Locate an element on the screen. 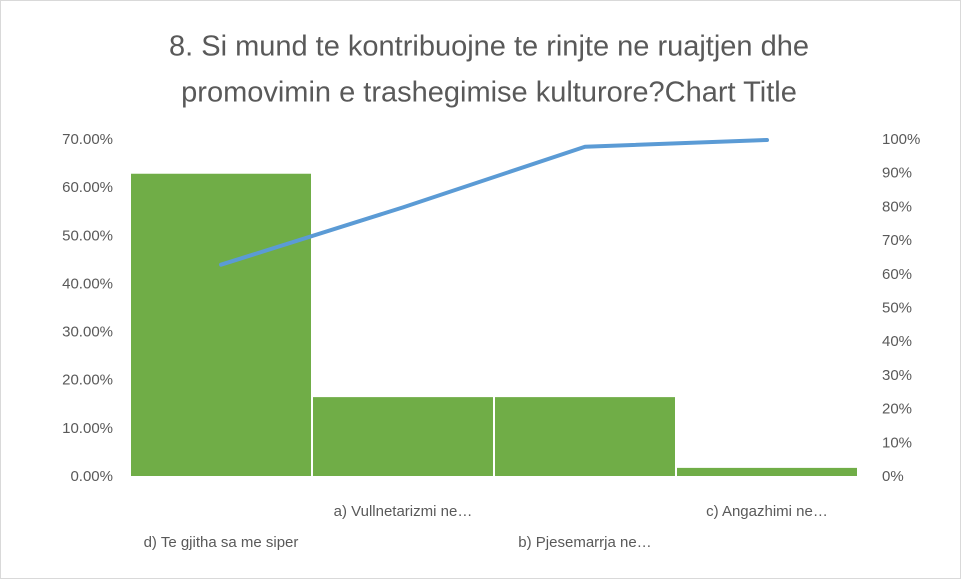 The height and width of the screenshot is (579, 961). y-tick-label: 20.00% is located at coordinates (87, 380).